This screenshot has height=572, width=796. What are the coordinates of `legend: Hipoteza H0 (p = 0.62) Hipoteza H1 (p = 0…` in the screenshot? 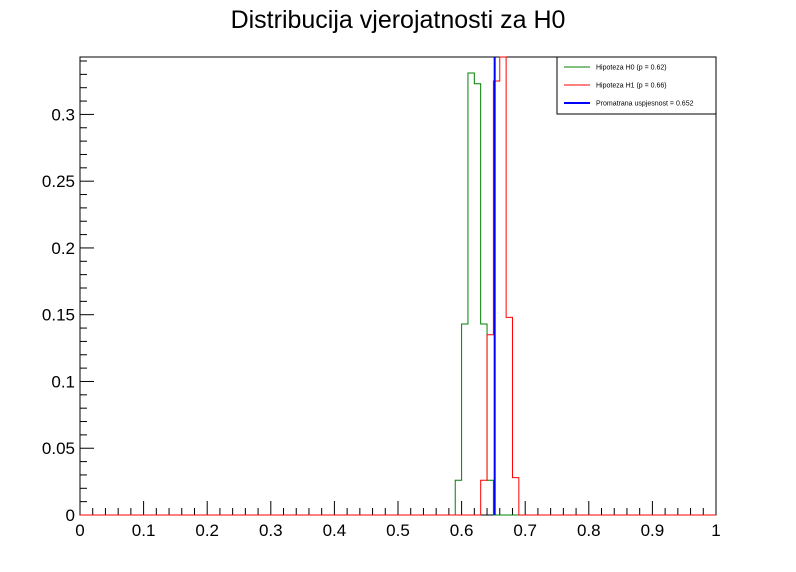 It's located at (636, 85).